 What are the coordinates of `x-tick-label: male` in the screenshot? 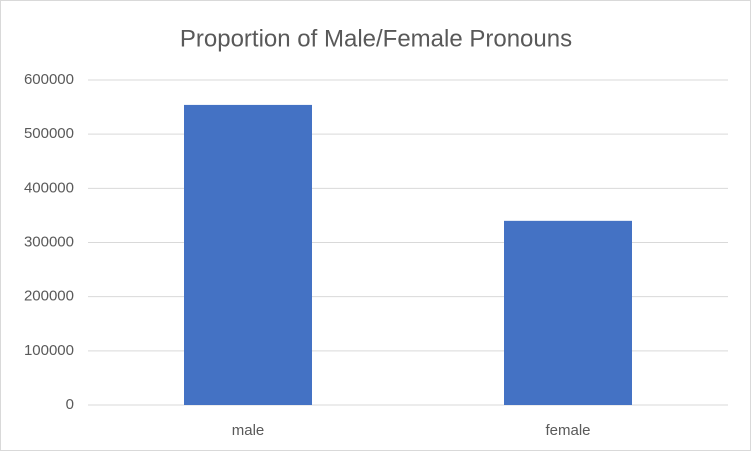 It's located at (248, 430).